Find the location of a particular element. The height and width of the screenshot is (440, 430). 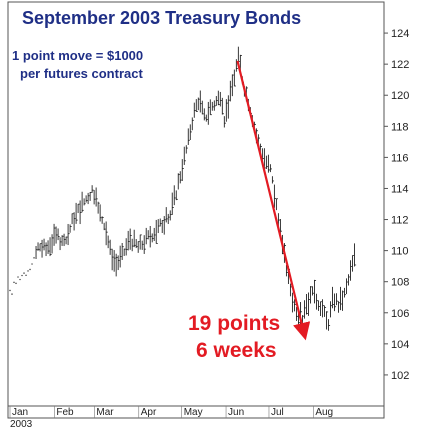

annotation-duration: 6 weeks is located at coordinates (236, 350).